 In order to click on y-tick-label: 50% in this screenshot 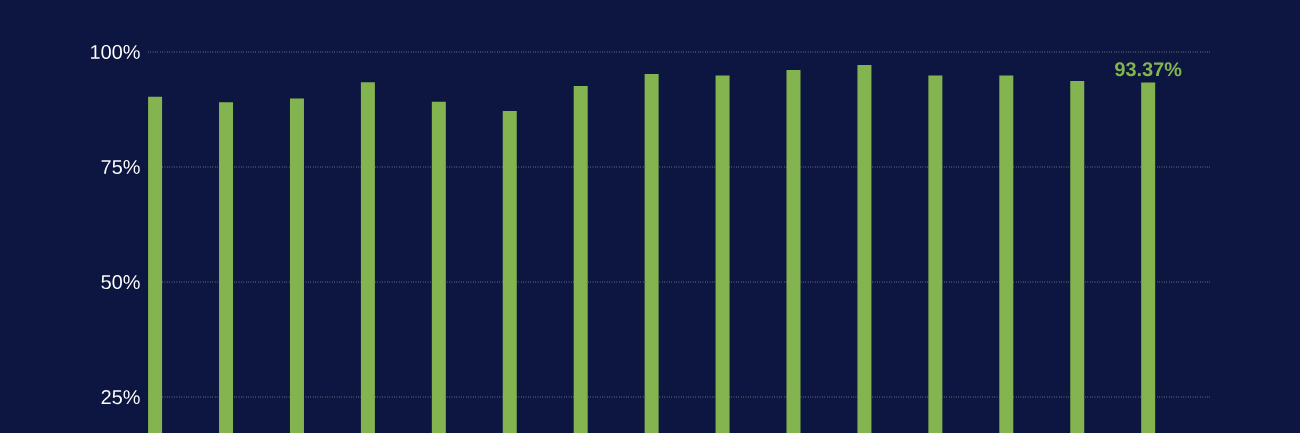, I will do `click(120, 282)`.